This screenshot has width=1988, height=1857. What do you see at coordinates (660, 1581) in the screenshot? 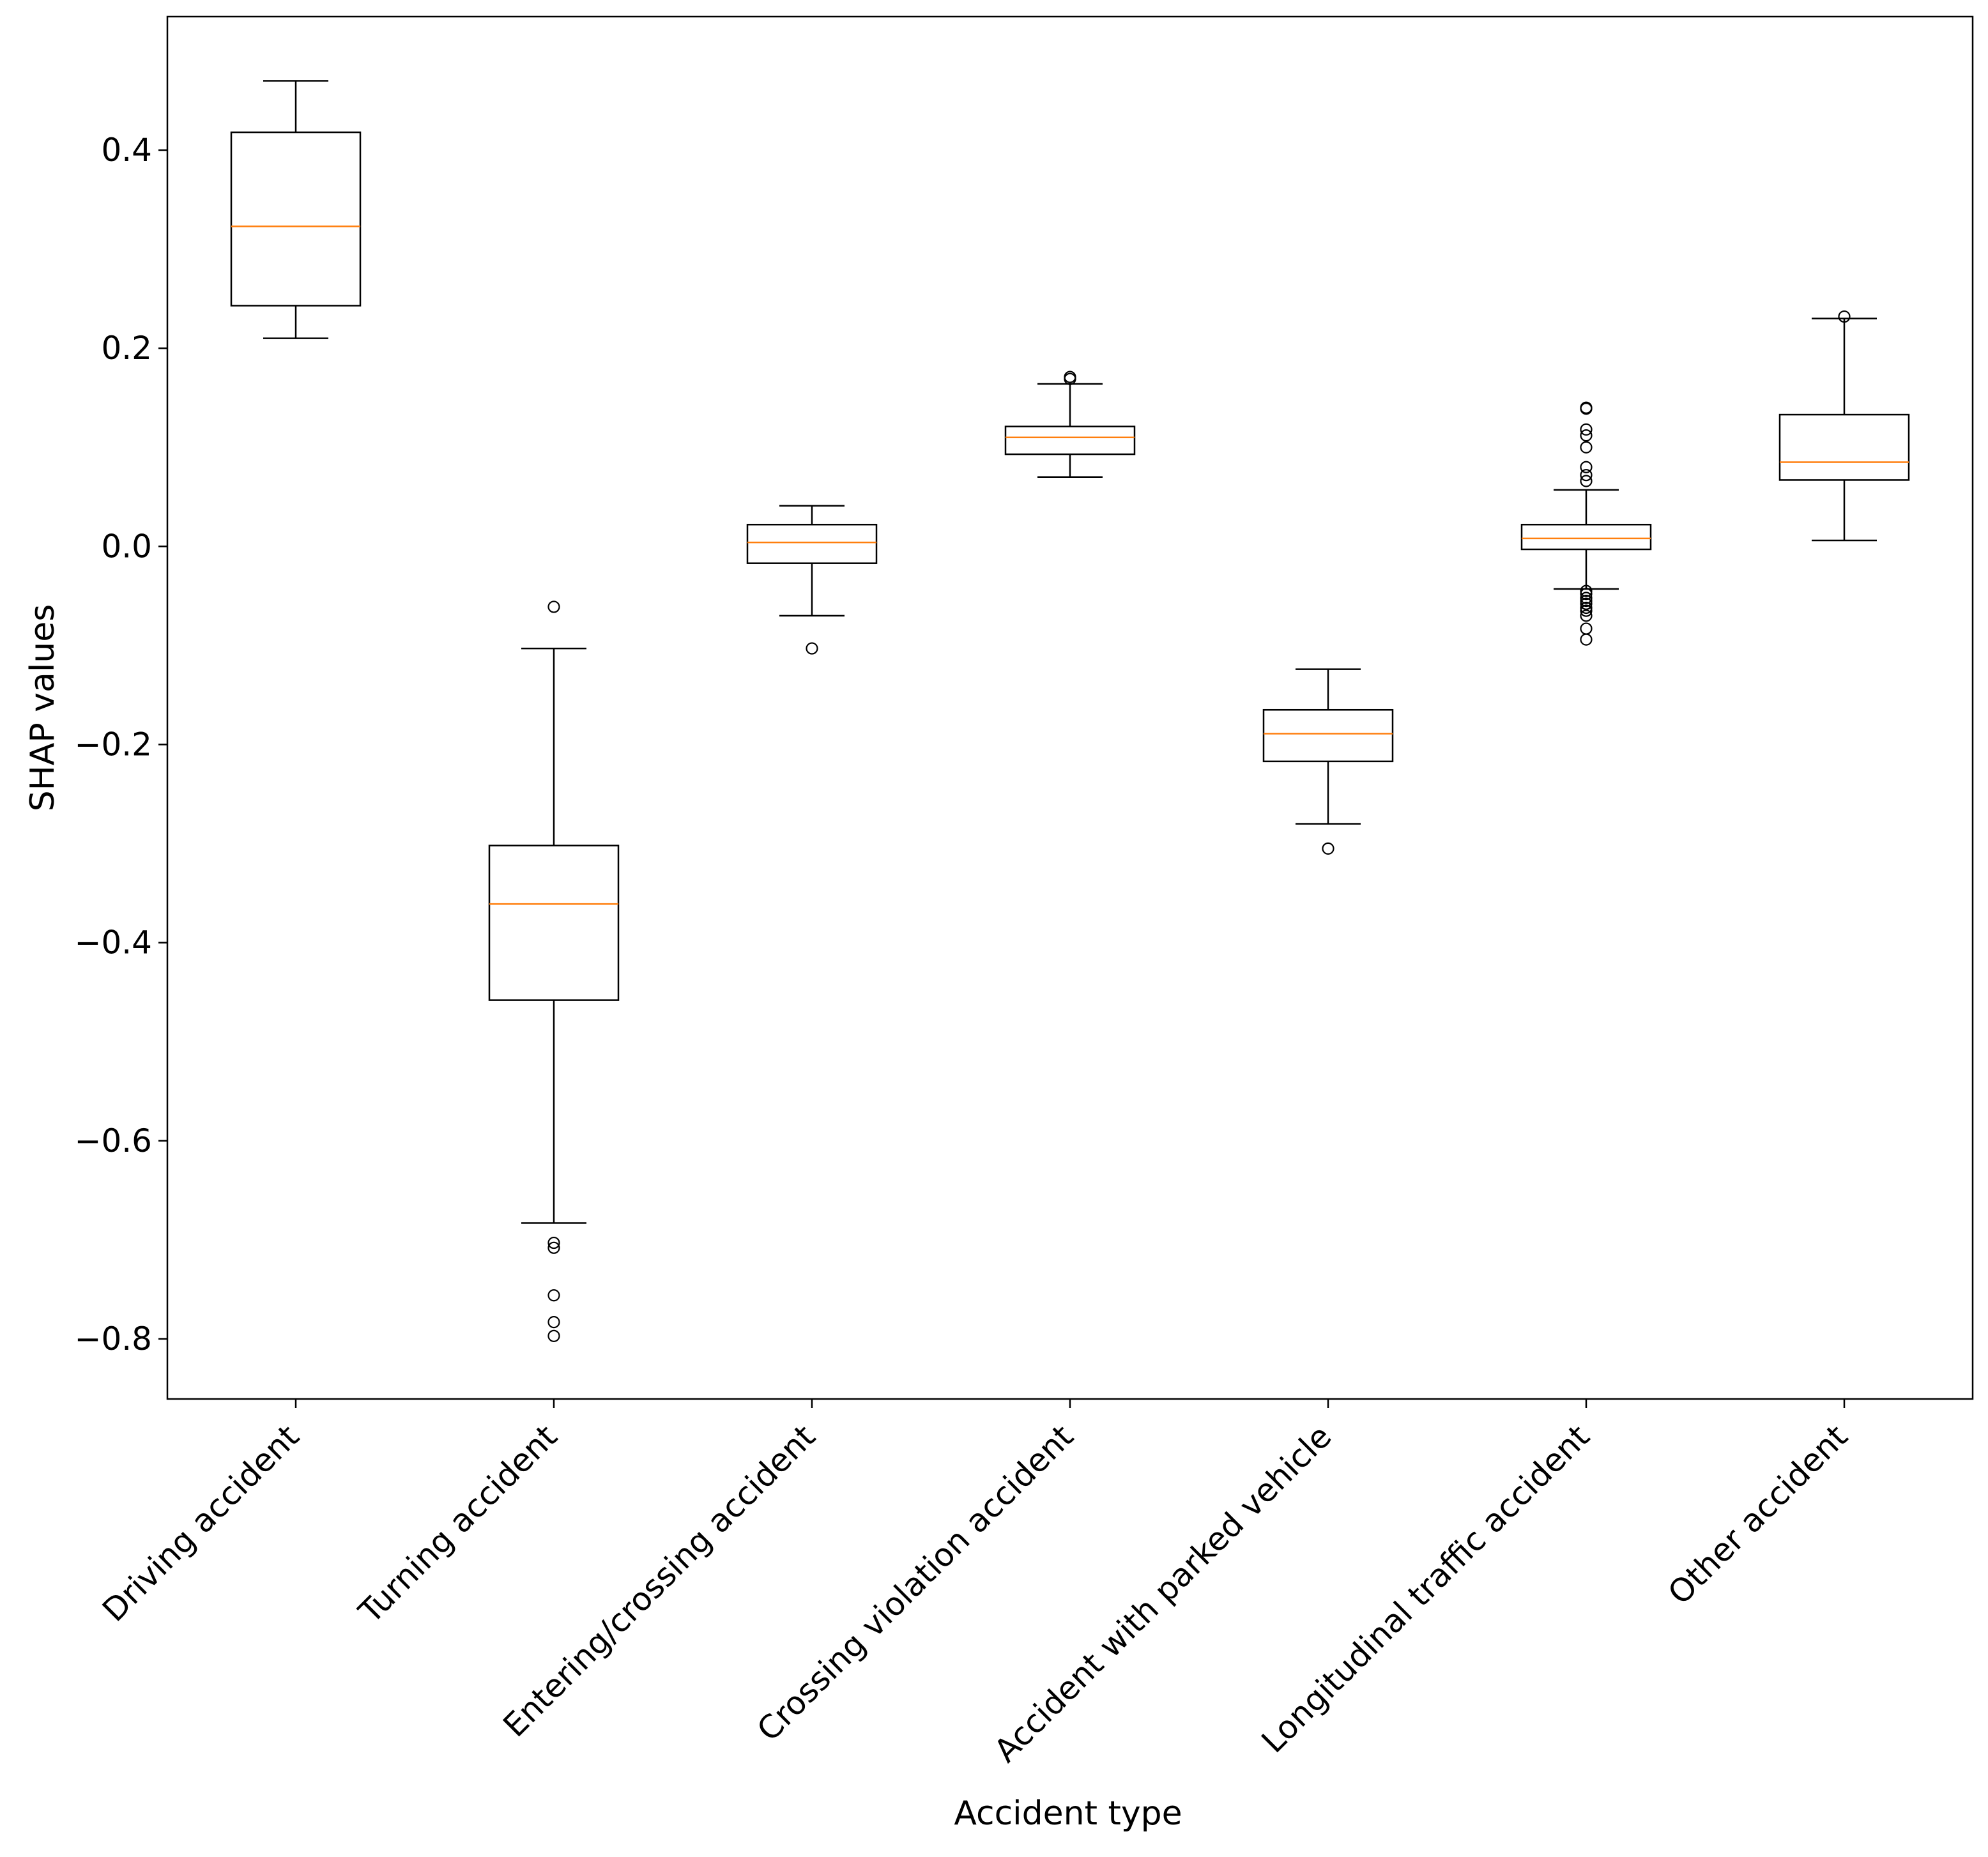
I see `x-tick-label: Entering/crossing accident` at bounding box center [660, 1581].